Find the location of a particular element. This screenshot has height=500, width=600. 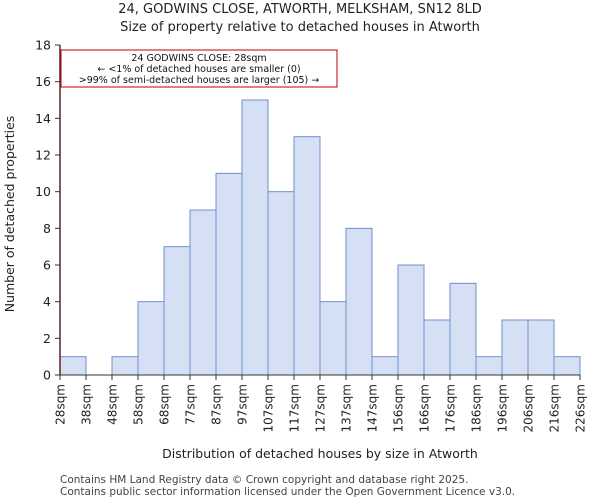

bar-147sqm is located at coordinates (385, 366).